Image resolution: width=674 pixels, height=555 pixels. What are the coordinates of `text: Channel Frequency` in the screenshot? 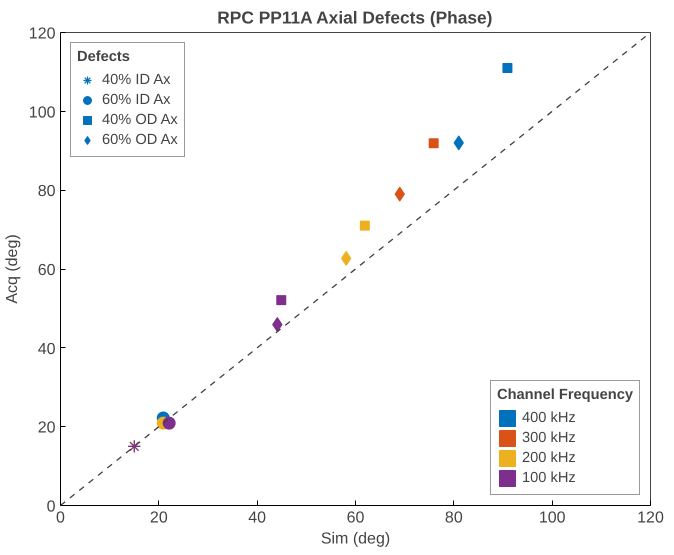 It's located at (564, 395).